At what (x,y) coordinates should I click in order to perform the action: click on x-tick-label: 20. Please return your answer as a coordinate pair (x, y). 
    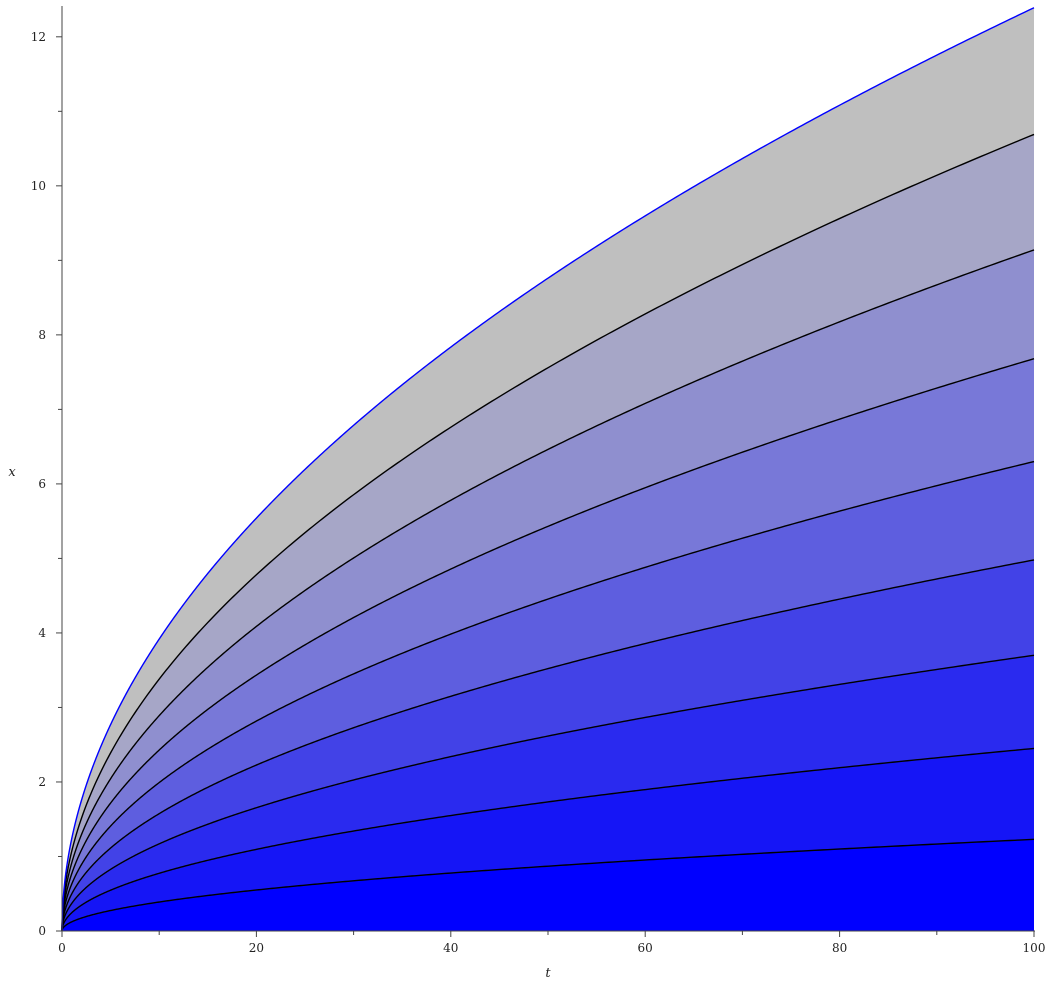
    Looking at the image, I should click on (256, 948).